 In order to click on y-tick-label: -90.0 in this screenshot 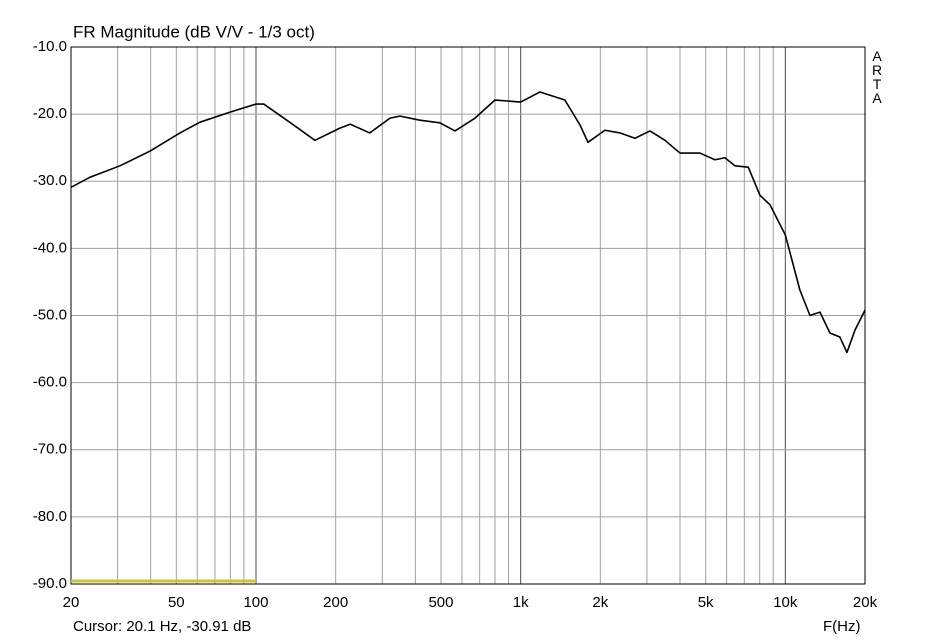, I will do `click(50, 583)`.